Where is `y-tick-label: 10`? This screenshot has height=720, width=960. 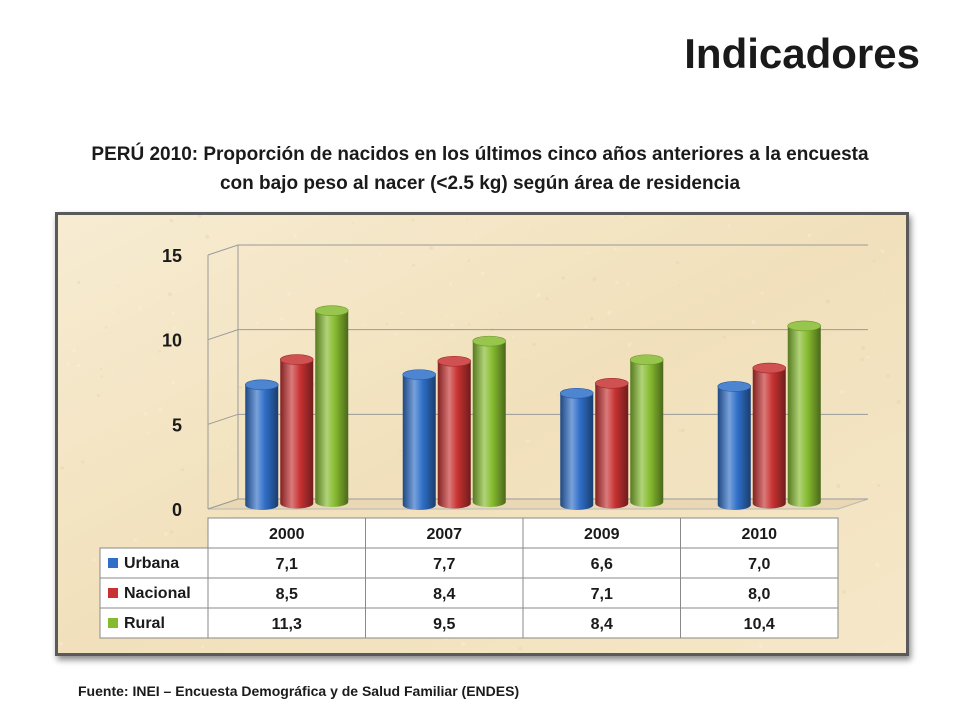 y-tick-label: 10 is located at coordinates (172, 341).